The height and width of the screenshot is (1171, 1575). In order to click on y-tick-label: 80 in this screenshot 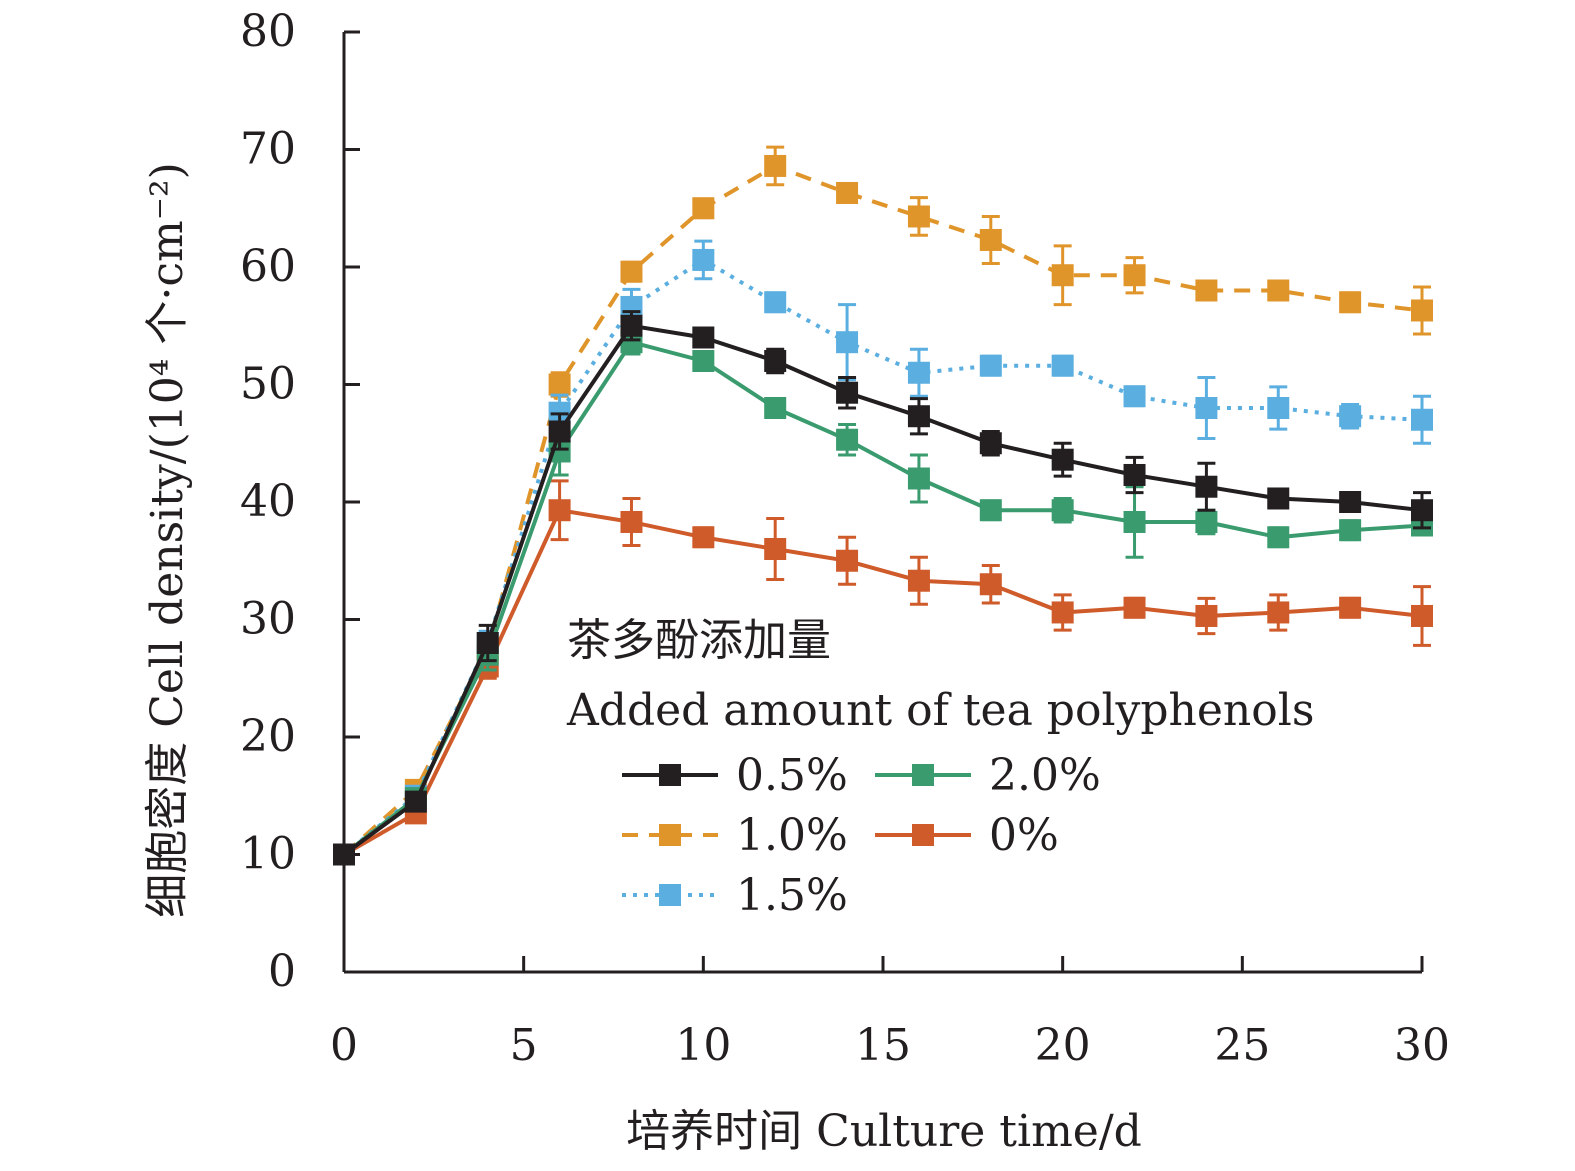, I will do `click(268, 31)`.